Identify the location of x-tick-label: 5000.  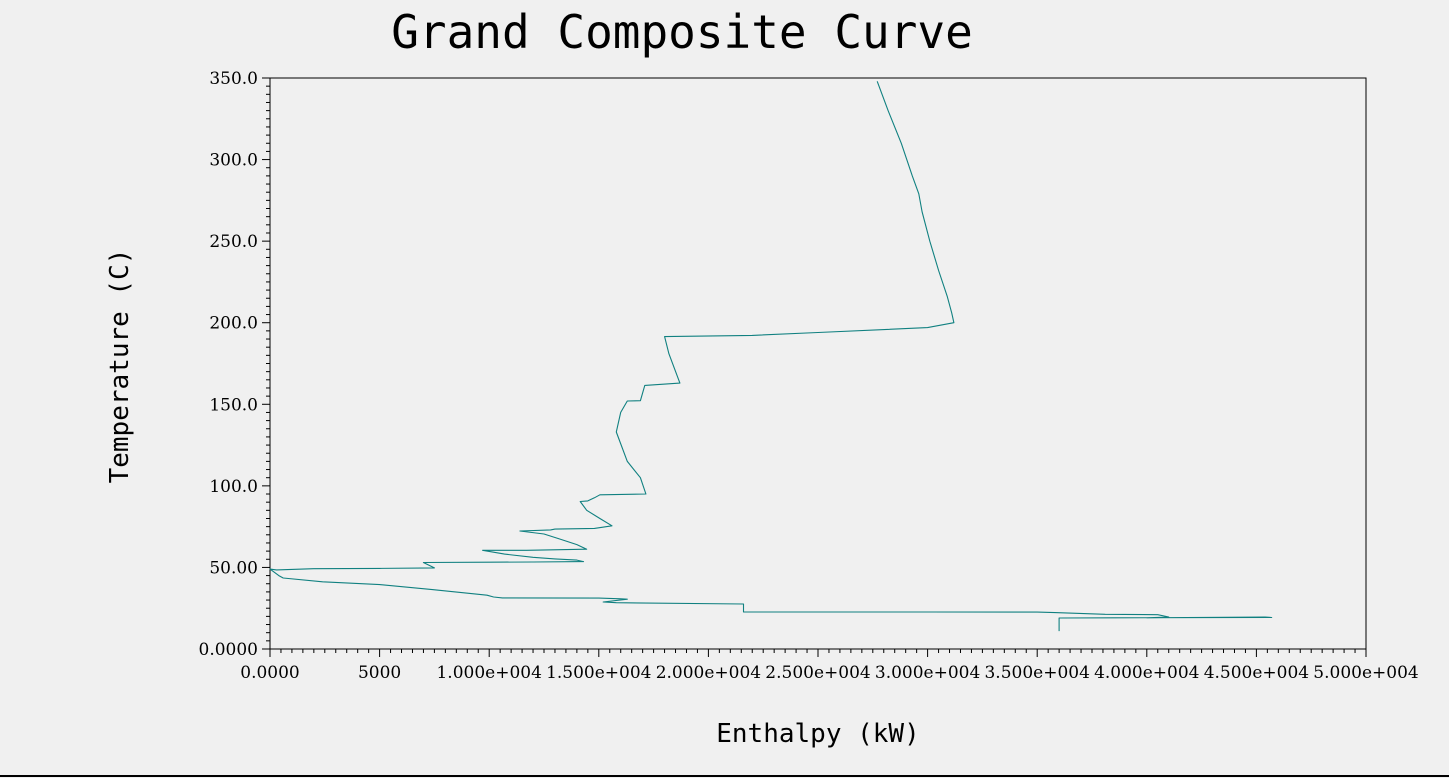
(379, 673).